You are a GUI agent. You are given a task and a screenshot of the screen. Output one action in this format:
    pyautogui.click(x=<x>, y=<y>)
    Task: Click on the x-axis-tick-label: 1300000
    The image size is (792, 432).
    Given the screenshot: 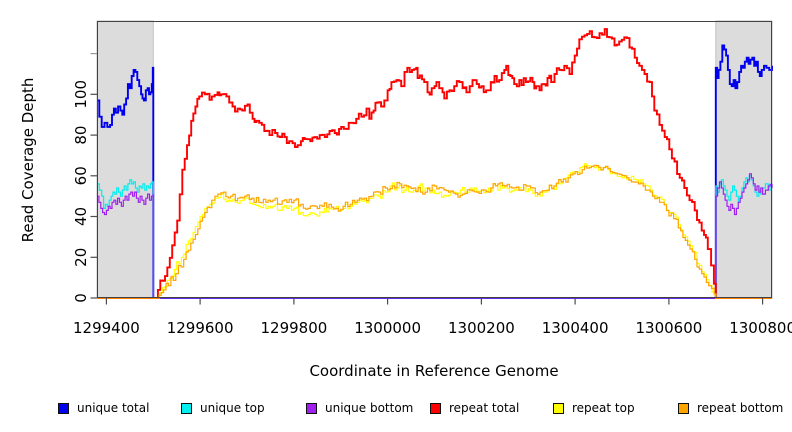 What is the action you would take?
    pyautogui.click(x=387, y=328)
    